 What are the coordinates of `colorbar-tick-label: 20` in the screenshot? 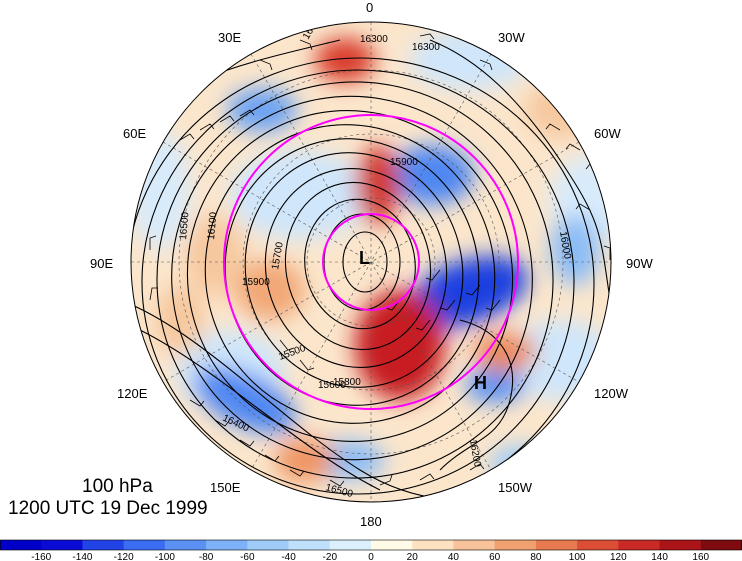 It's located at (413, 556).